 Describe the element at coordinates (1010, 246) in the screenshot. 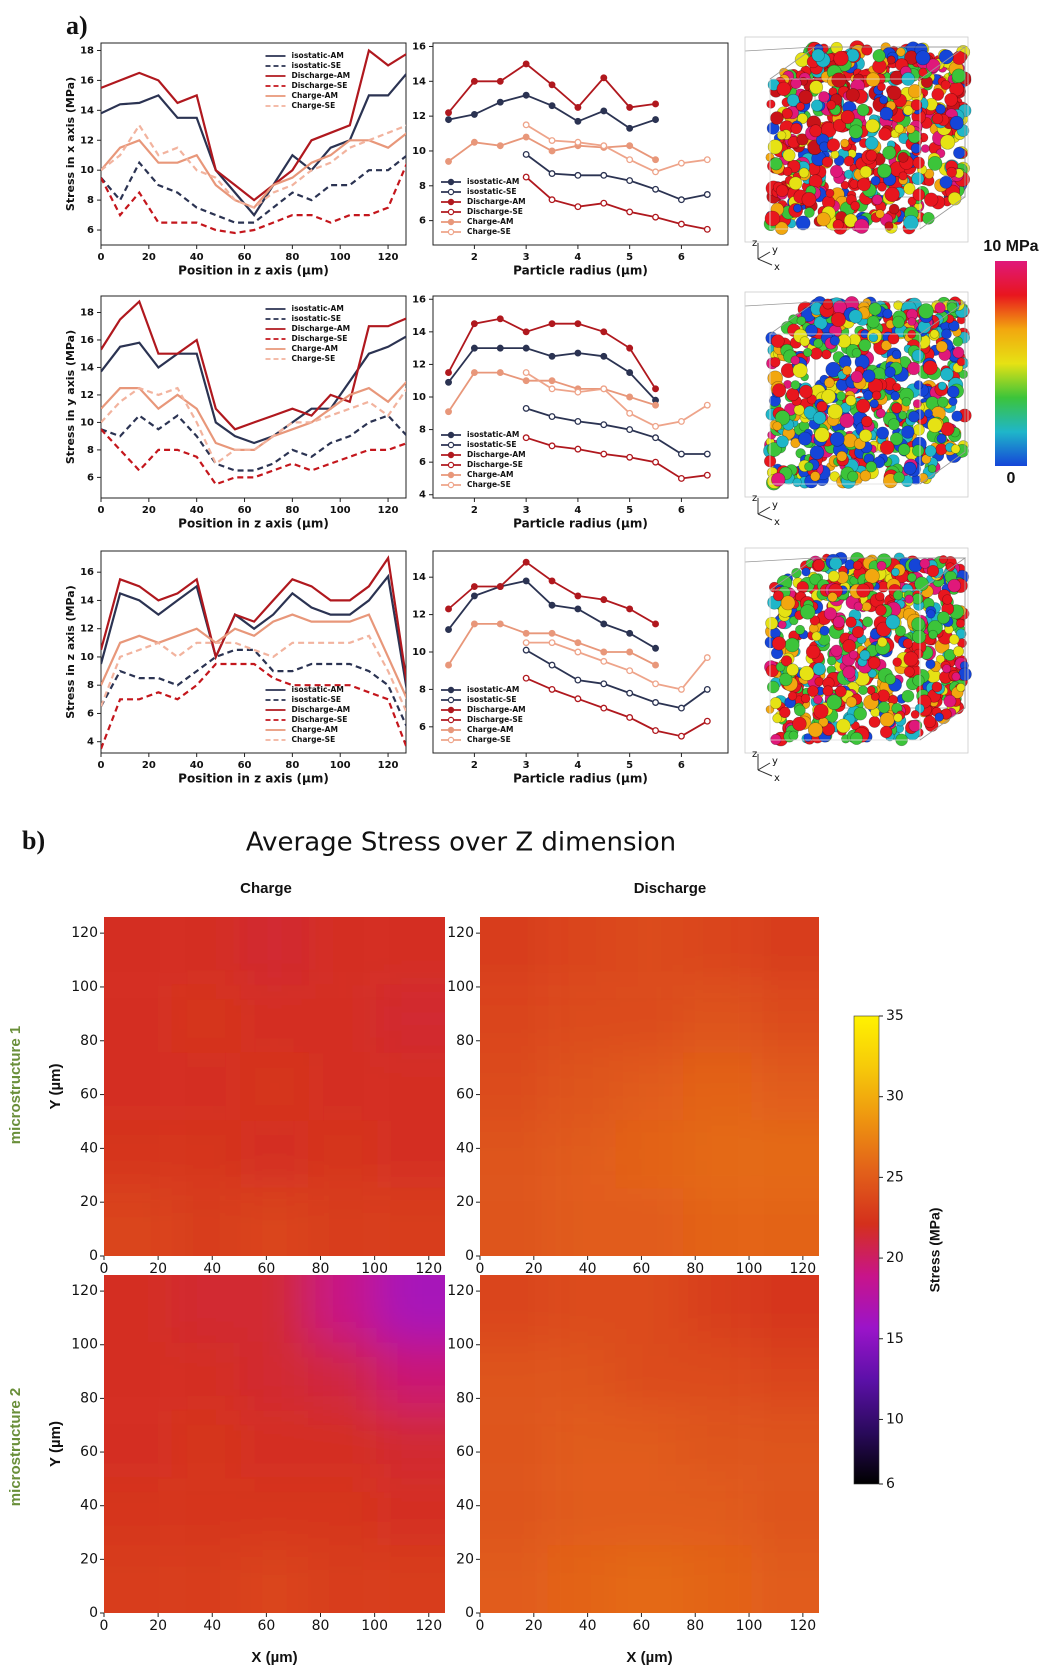

I see `cube-colorbar-max: 10 MPa` at that location.